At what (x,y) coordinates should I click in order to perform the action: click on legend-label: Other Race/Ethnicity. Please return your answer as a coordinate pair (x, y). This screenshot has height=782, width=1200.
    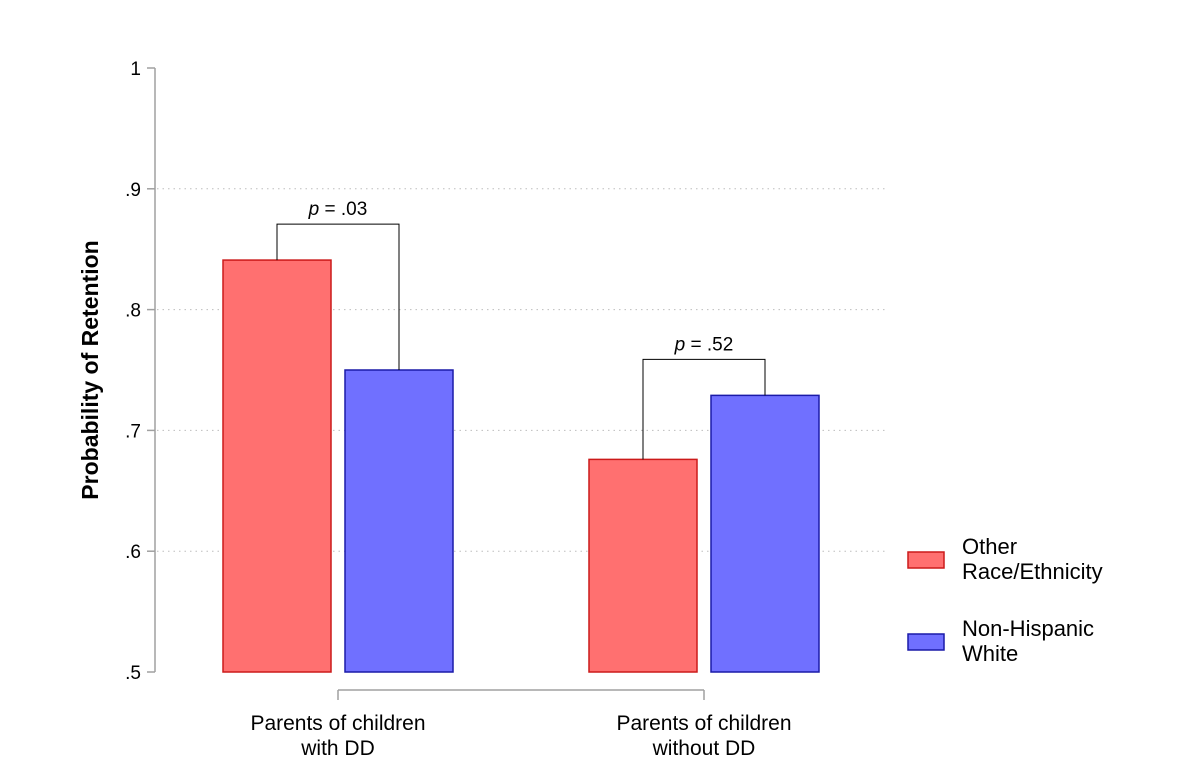
    Looking at the image, I should click on (1032, 559).